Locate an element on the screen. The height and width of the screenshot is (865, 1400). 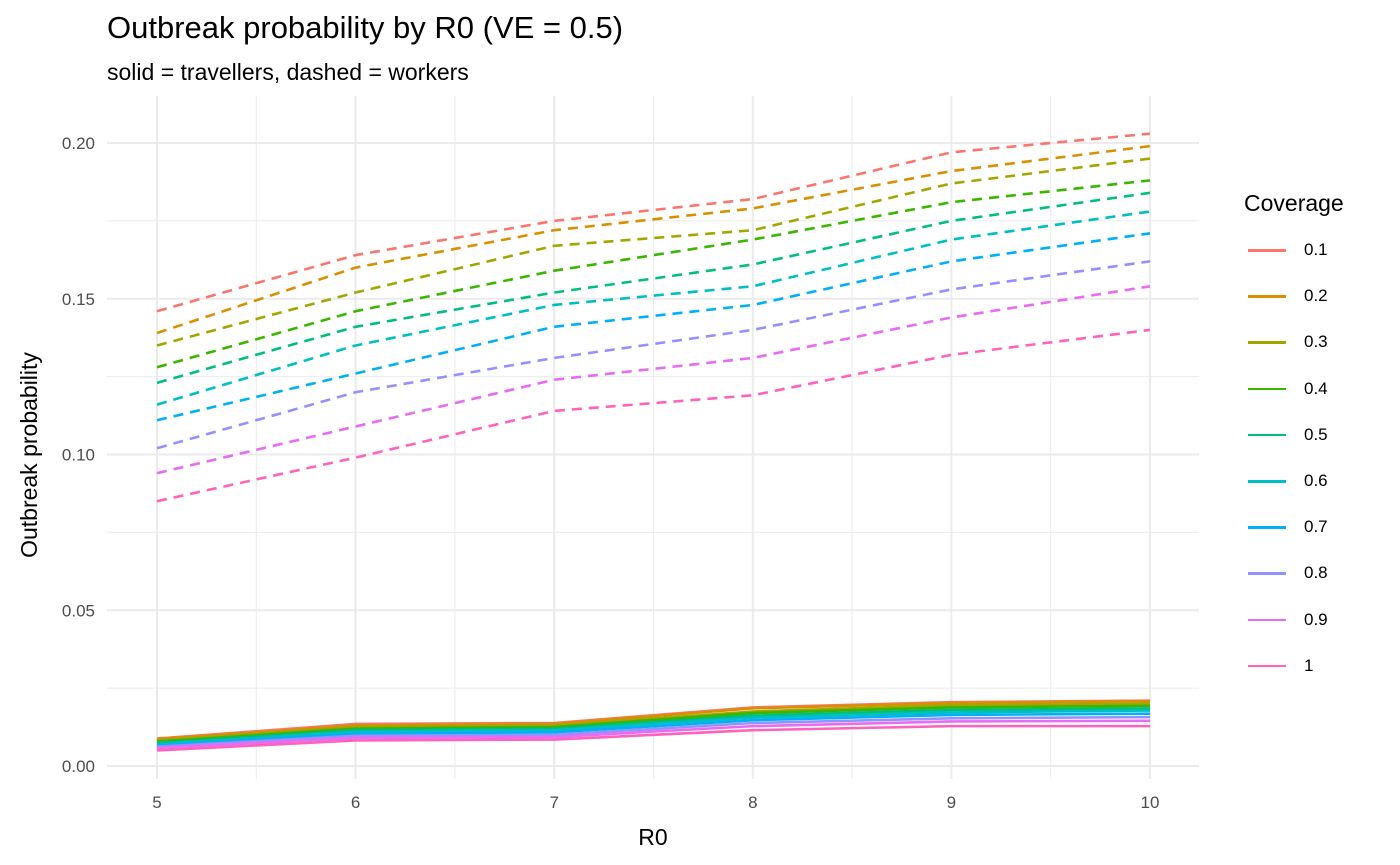
legend-item: 0.6 is located at coordinates (1294, 493).